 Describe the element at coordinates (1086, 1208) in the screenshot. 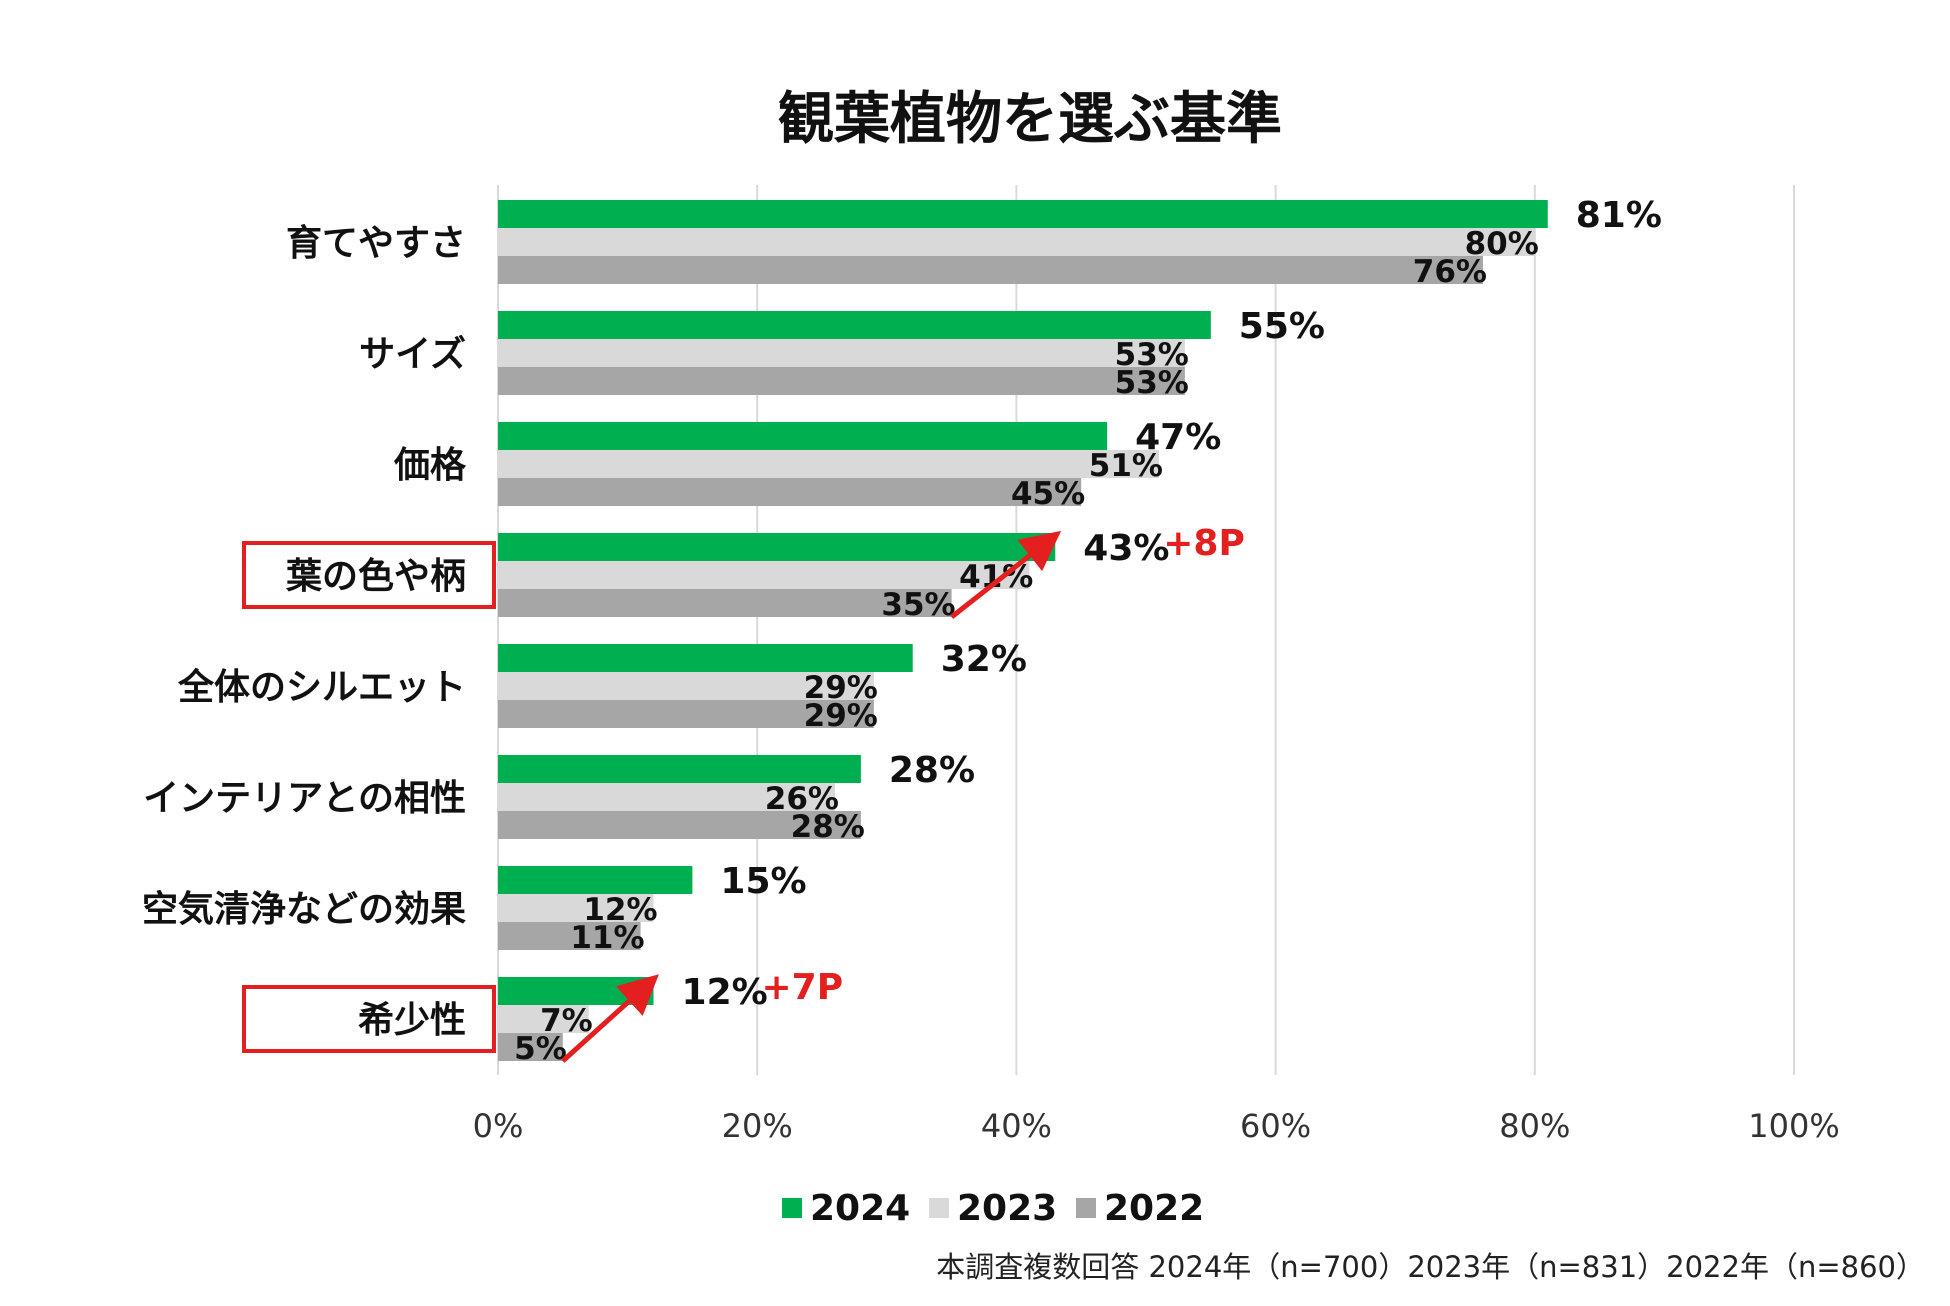

I see `legend-swatch-2022` at that location.